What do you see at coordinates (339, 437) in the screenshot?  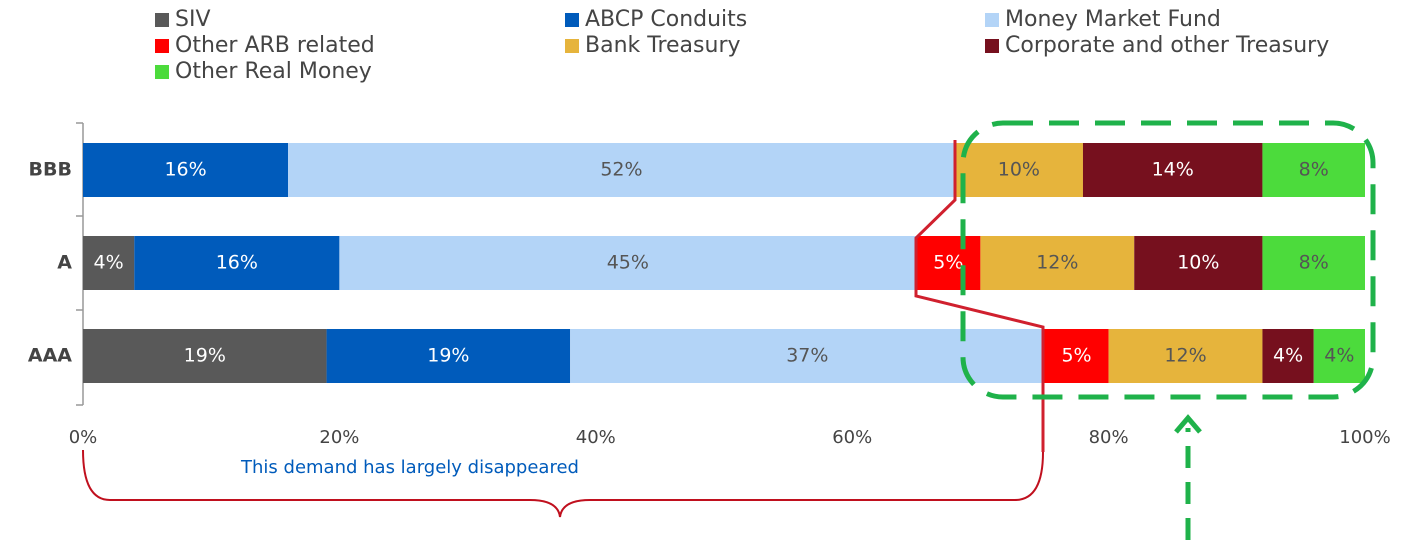 I see `x-tick-label: 20%` at bounding box center [339, 437].